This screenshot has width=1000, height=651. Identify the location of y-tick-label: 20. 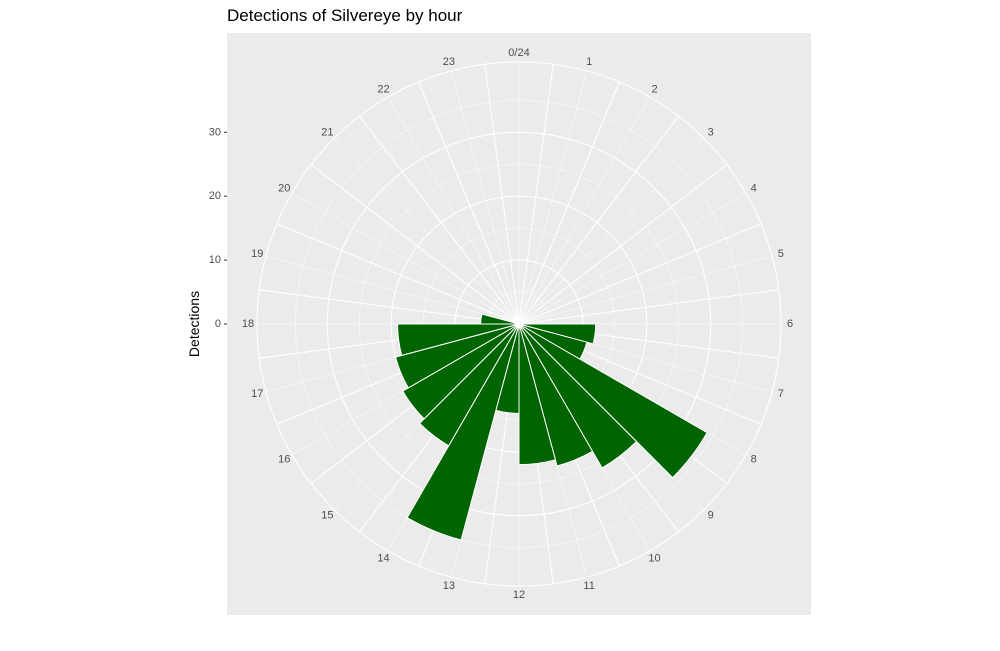
(215, 196).